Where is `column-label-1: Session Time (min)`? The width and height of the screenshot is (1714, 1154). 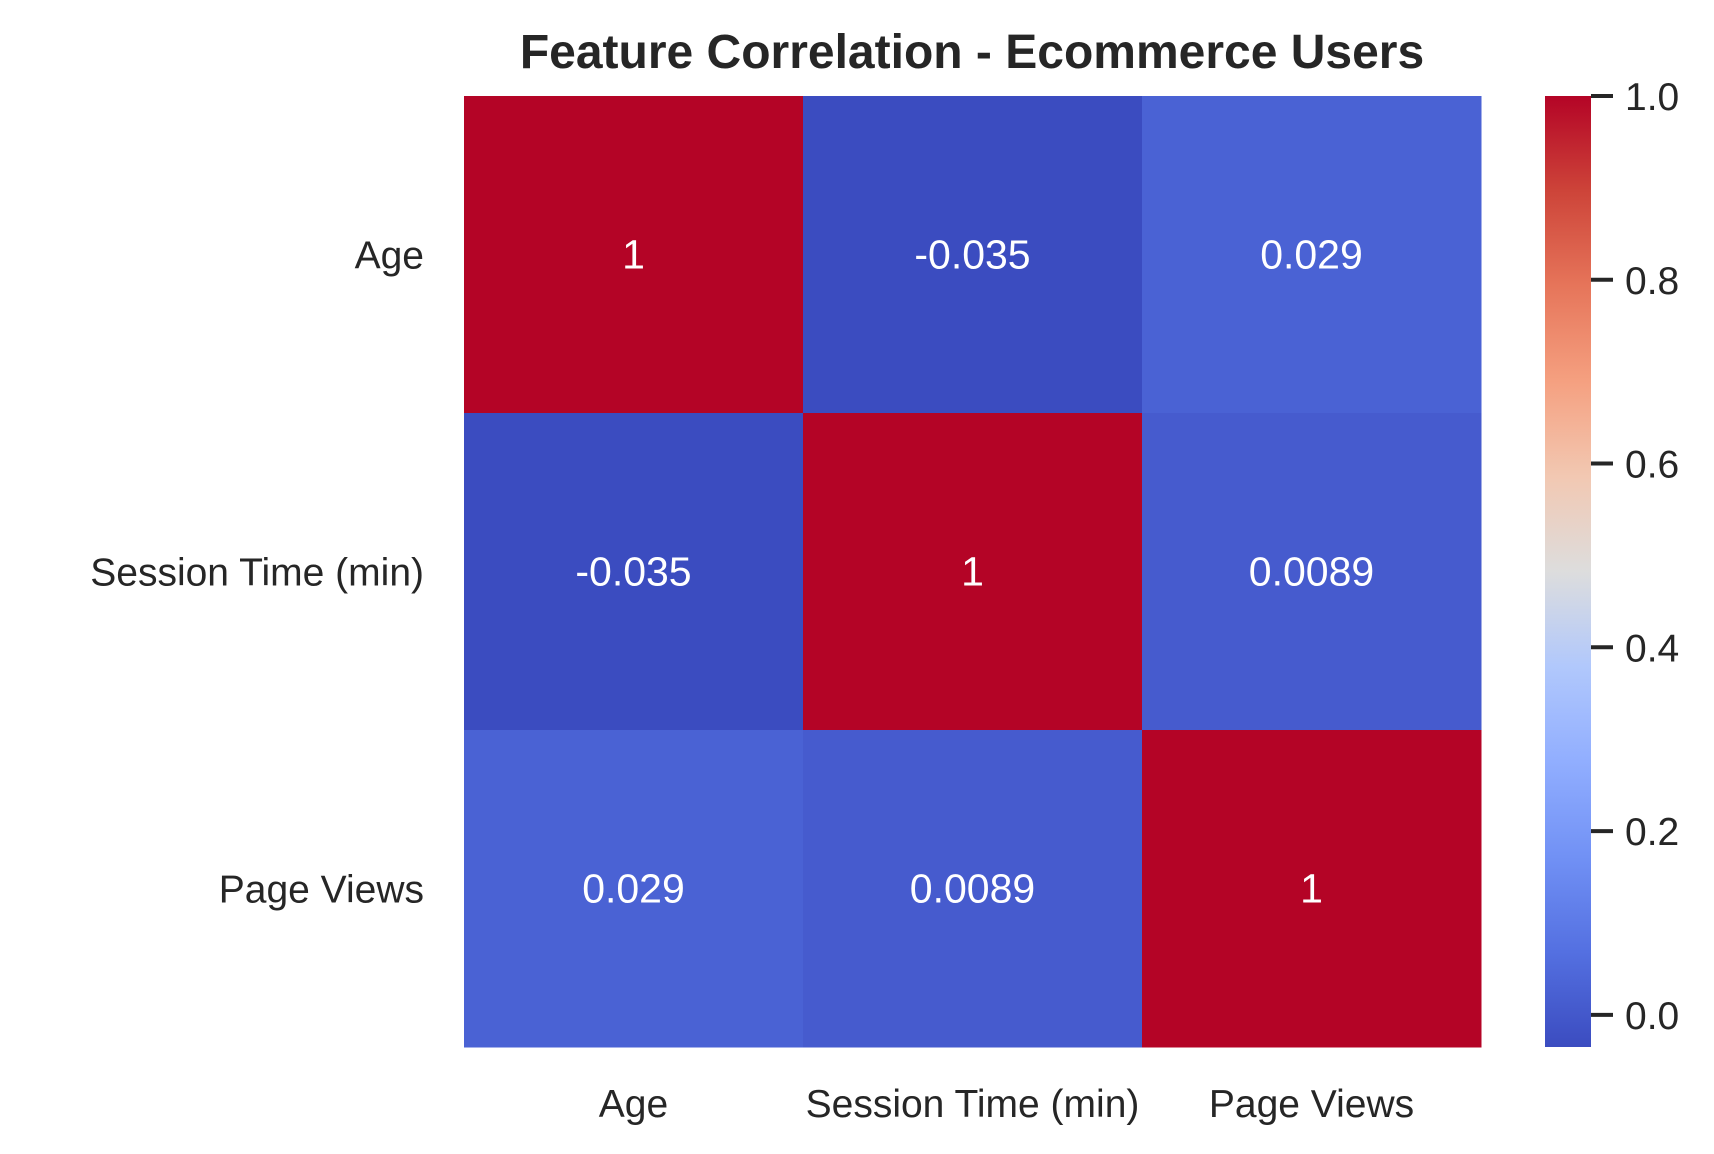 column-label-1: Session Time (min) is located at coordinates (973, 1104).